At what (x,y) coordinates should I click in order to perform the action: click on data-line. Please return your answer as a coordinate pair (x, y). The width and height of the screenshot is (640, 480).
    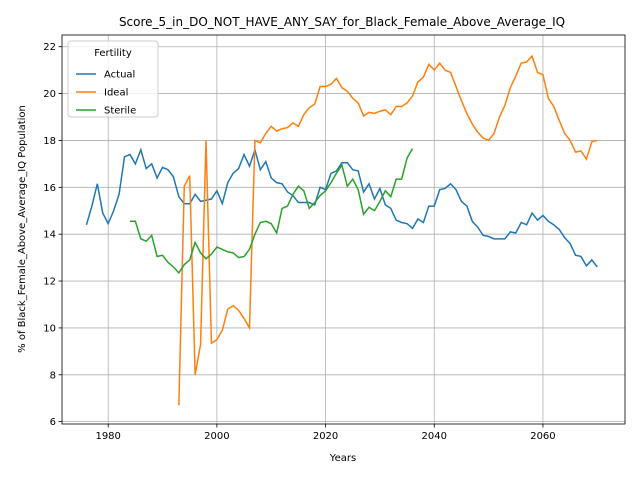
    Looking at the image, I should click on (271, 211).